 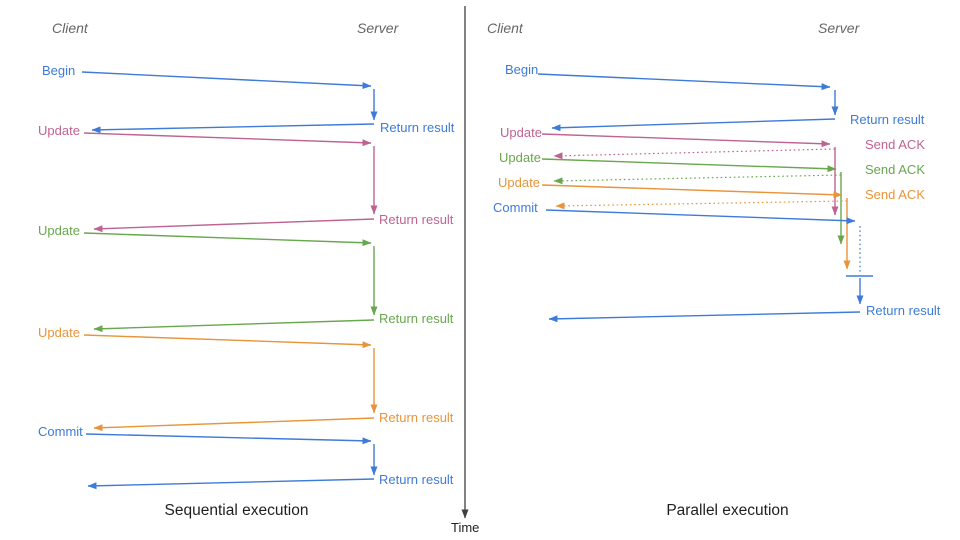 I want to click on left-server-header: Server, so click(x=378, y=28).